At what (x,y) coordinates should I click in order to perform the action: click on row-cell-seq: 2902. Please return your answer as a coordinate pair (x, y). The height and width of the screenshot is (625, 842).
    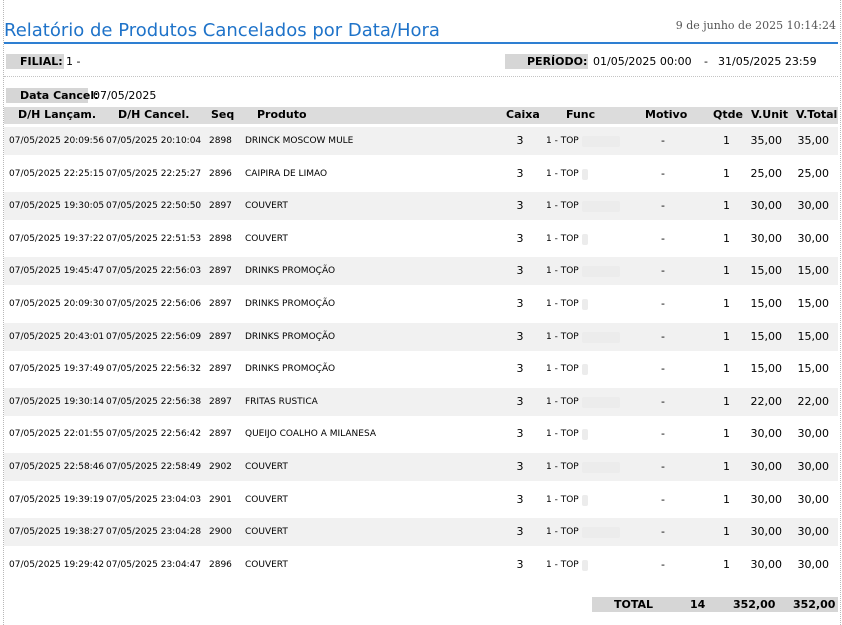
    Looking at the image, I should click on (220, 467).